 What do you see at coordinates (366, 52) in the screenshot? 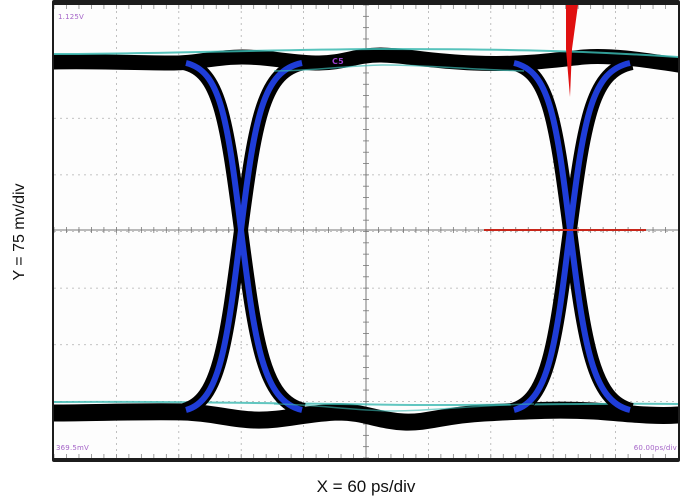
I see `top-rail-highlight` at bounding box center [366, 52].